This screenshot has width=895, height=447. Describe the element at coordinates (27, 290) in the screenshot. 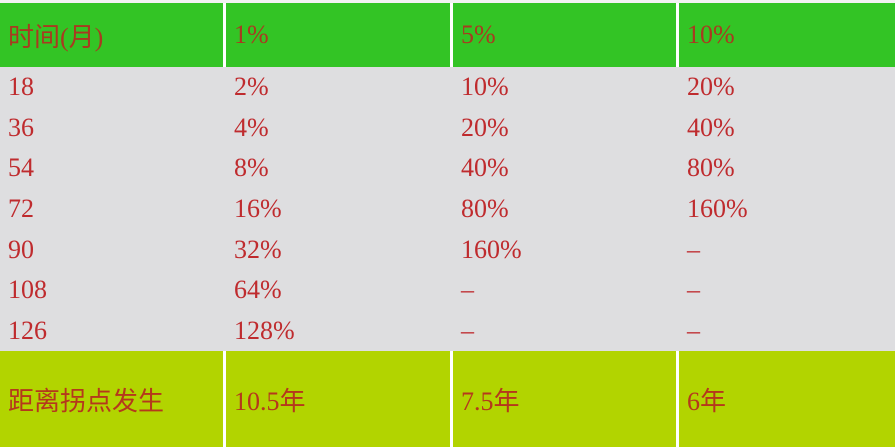

I see `table-cell: 108` at that location.